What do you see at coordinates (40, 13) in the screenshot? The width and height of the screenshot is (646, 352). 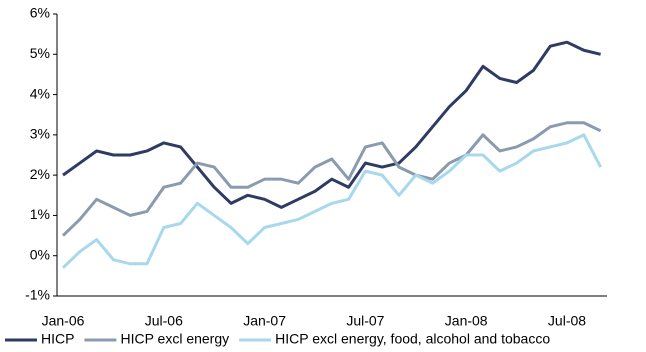 I see `y-tick-label: 6%` at bounding box center [40, 13].